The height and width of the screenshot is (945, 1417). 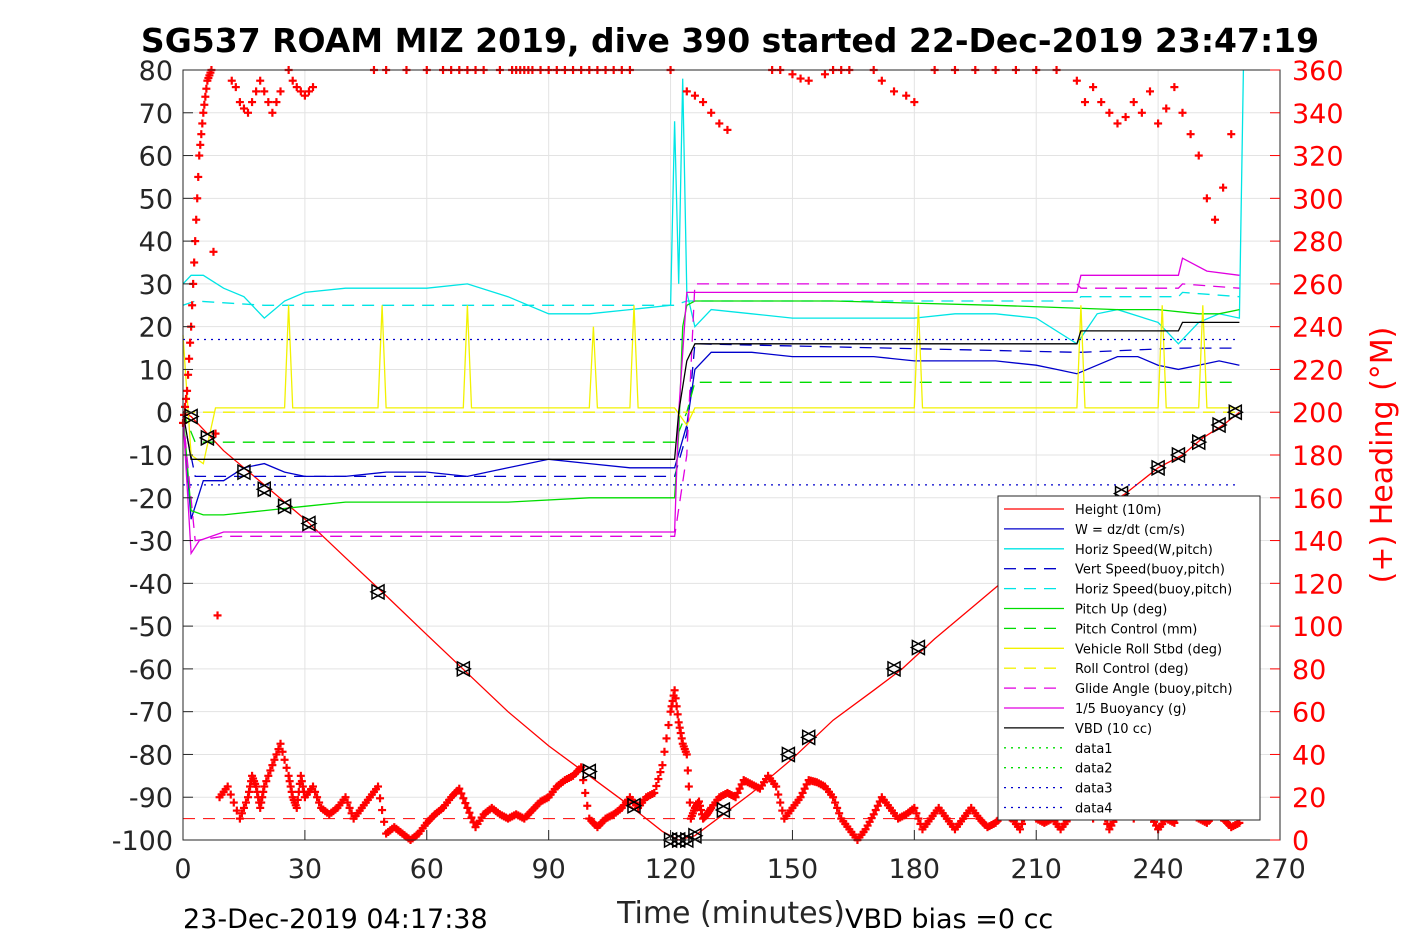 What do you see at coordinates (1144, 550) in the screenshot?
I see `legend-label: Horiz Speed(W,pitch)` at bounding box center [1144, 550].